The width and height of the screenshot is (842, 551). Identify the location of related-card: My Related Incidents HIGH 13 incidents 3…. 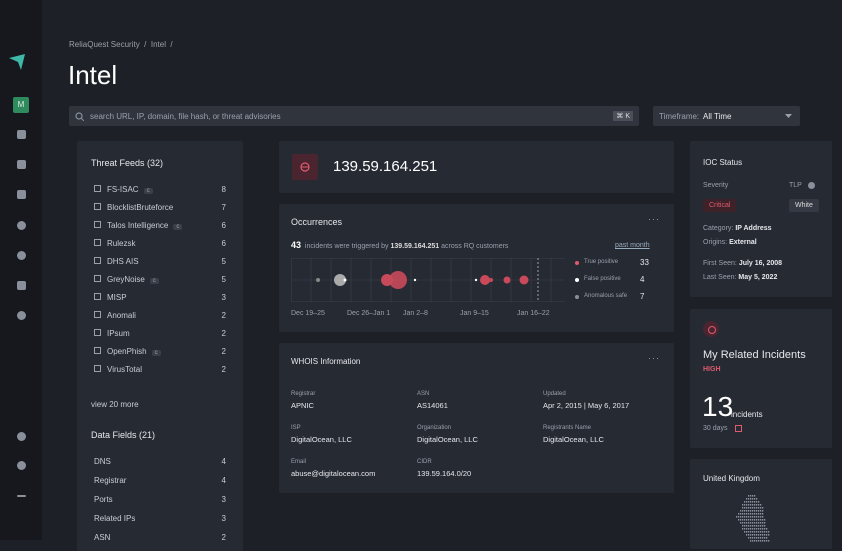
(761, 378).